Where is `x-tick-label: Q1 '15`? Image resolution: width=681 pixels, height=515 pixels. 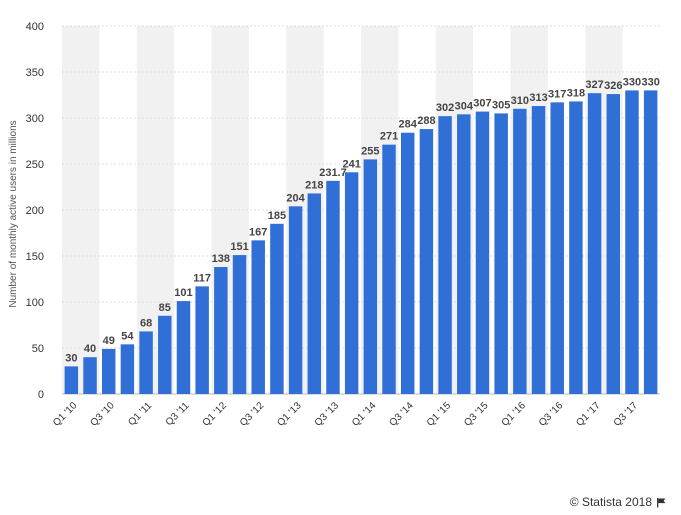
x-tick-label: Q1 '15 is located at coordinates (439, 414).